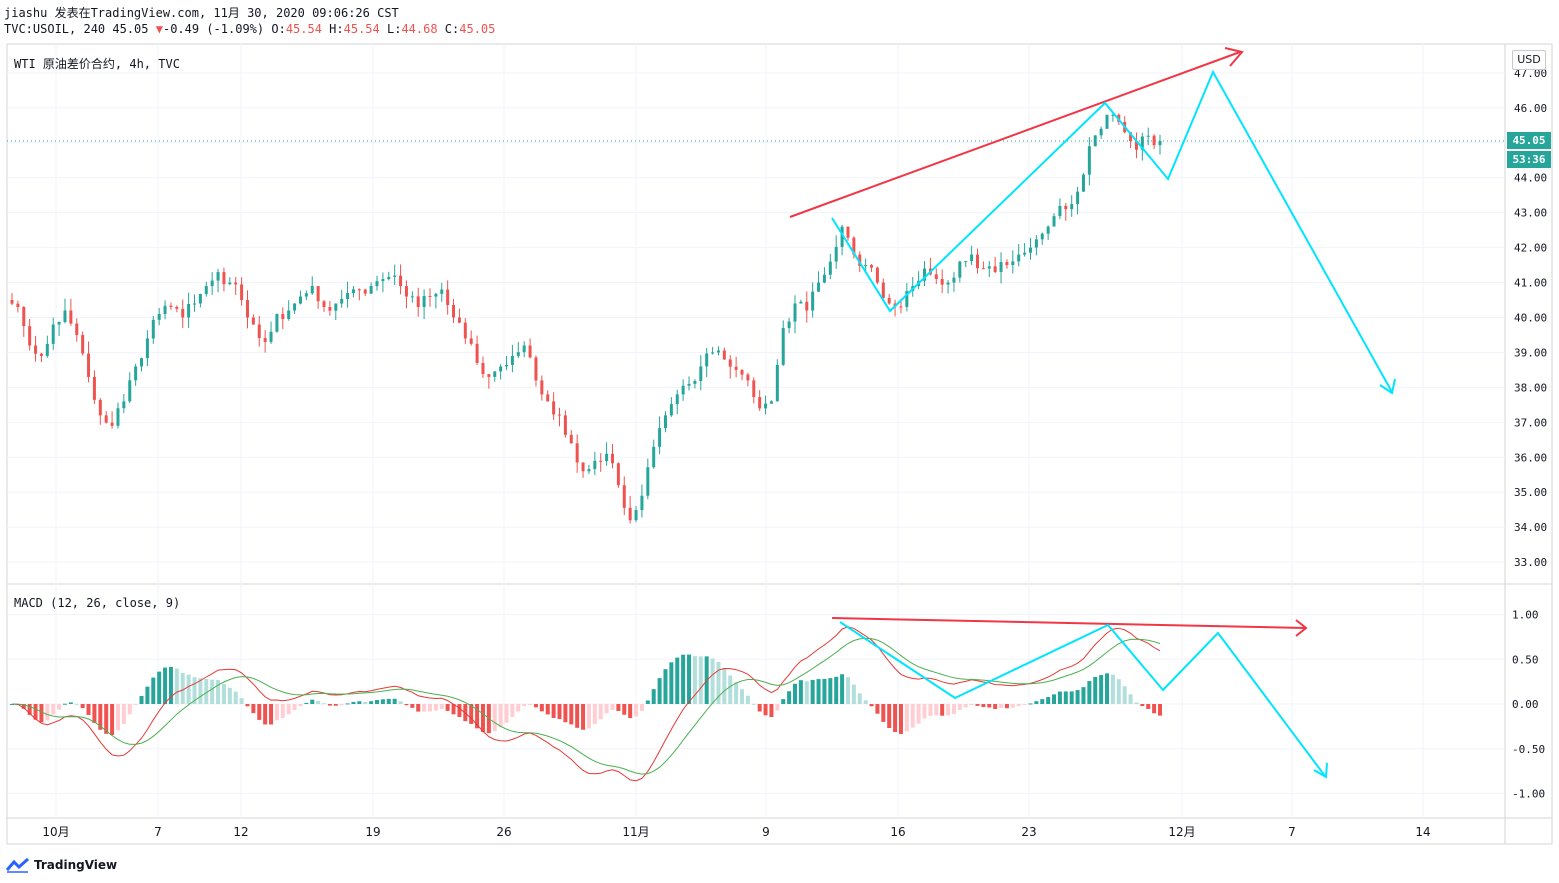 This screenshot has height=883, width=1559. I want to click on time-tick-label: 23, so click(1028, 832).